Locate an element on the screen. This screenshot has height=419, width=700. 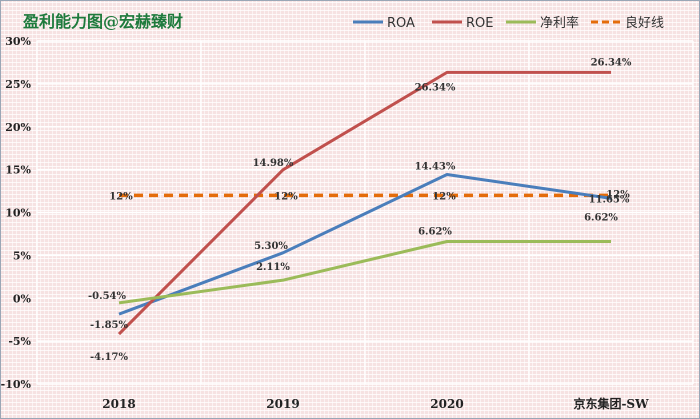
y-tick-label: 30% is located at coordinates (18, 41).